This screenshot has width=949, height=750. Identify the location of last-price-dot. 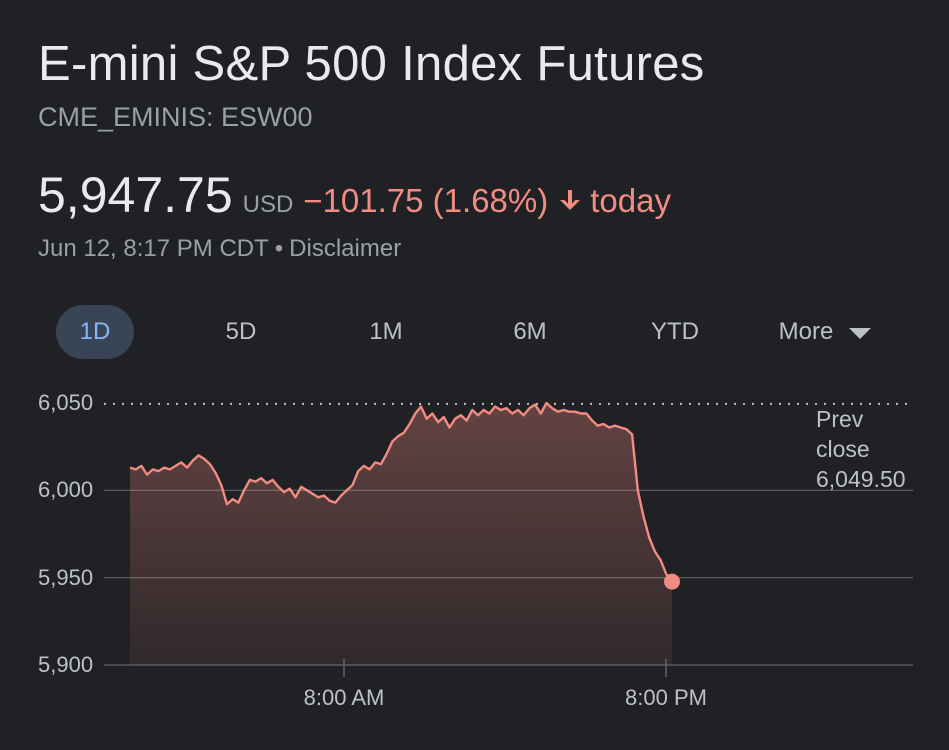
(672, 581).